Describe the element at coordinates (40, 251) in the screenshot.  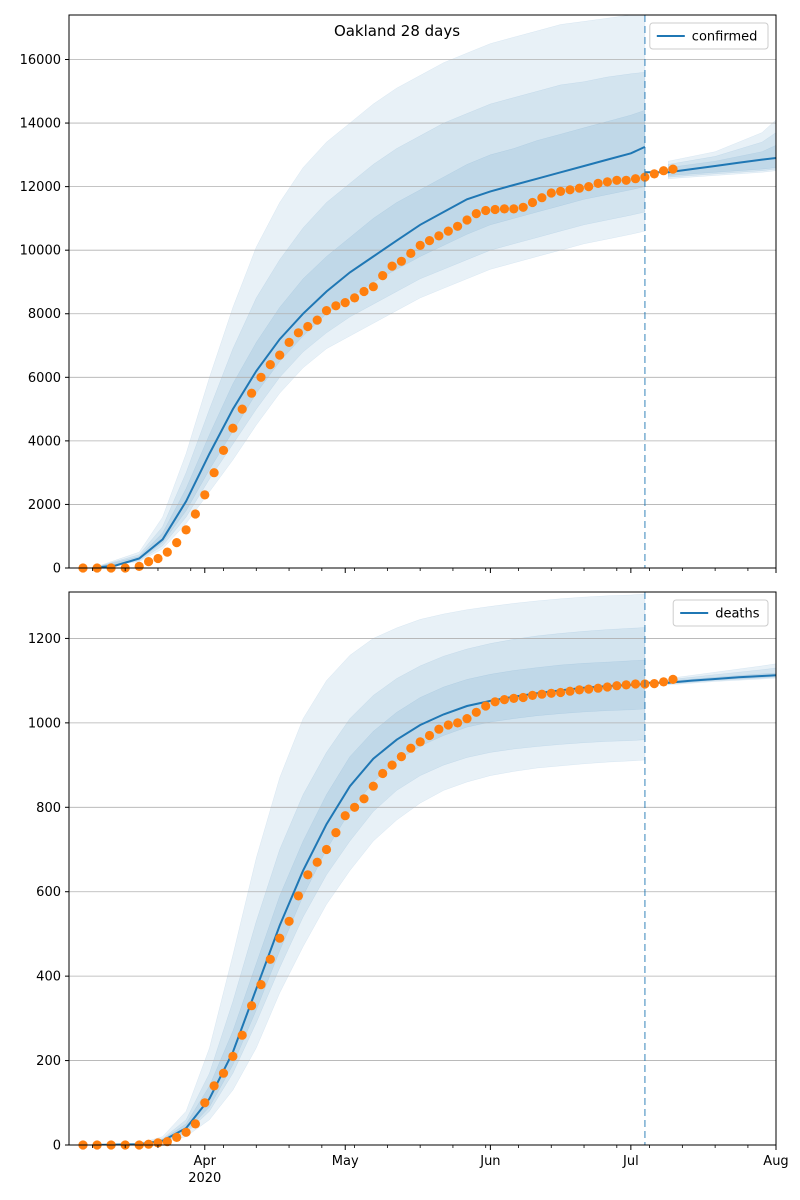
I see `y-tick-label: 10000` at that location.